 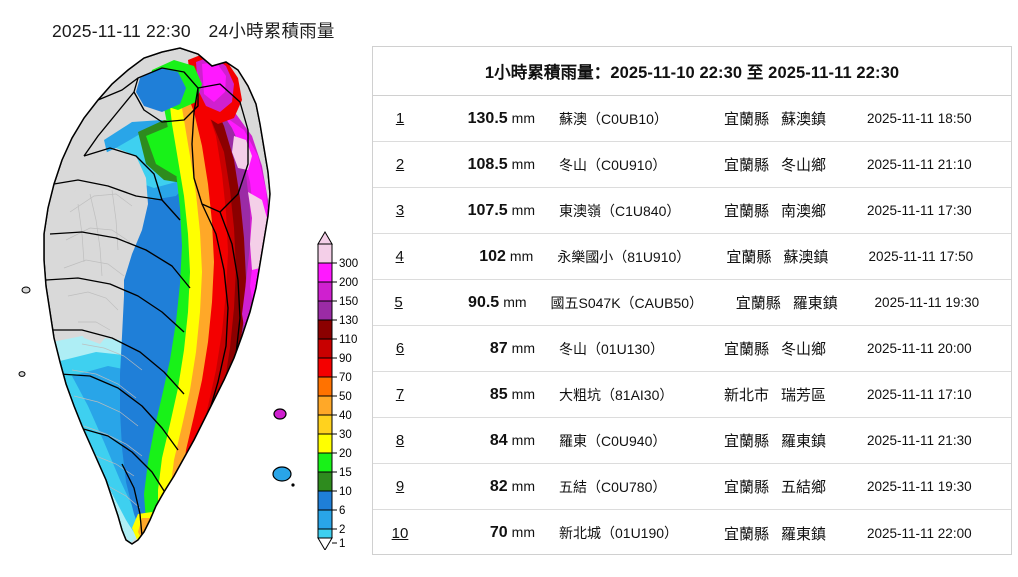 I want to click on svg-text: 10, so click(x=345, y=492).